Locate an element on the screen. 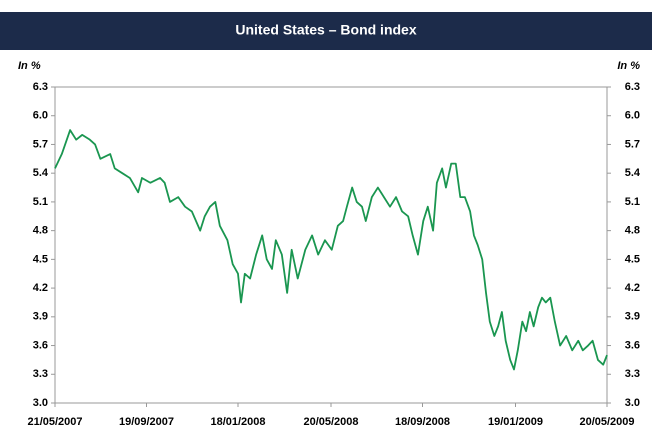  x-tick-label: 19/09/2007 is located at coordinates (146, 422).